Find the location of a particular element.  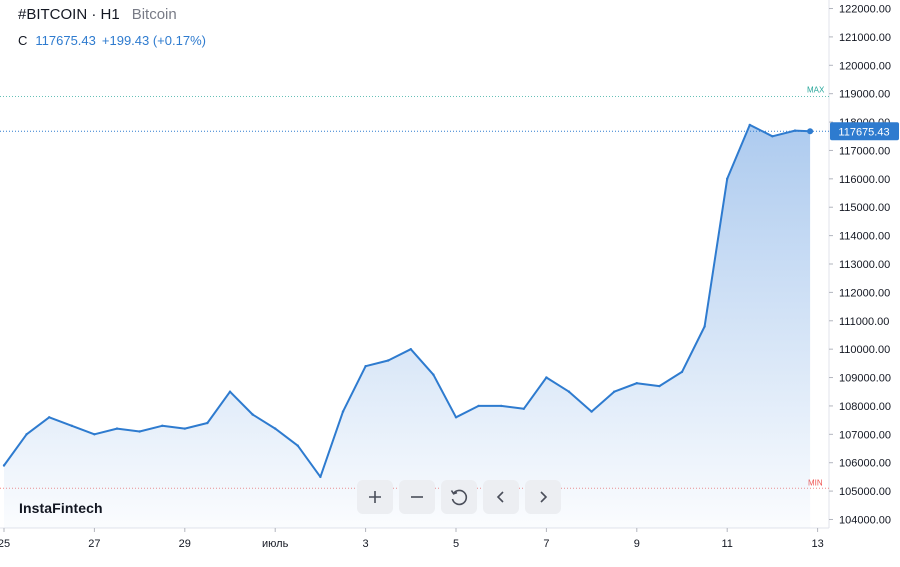

scroll-right-button is located at coordinates (543, 497).